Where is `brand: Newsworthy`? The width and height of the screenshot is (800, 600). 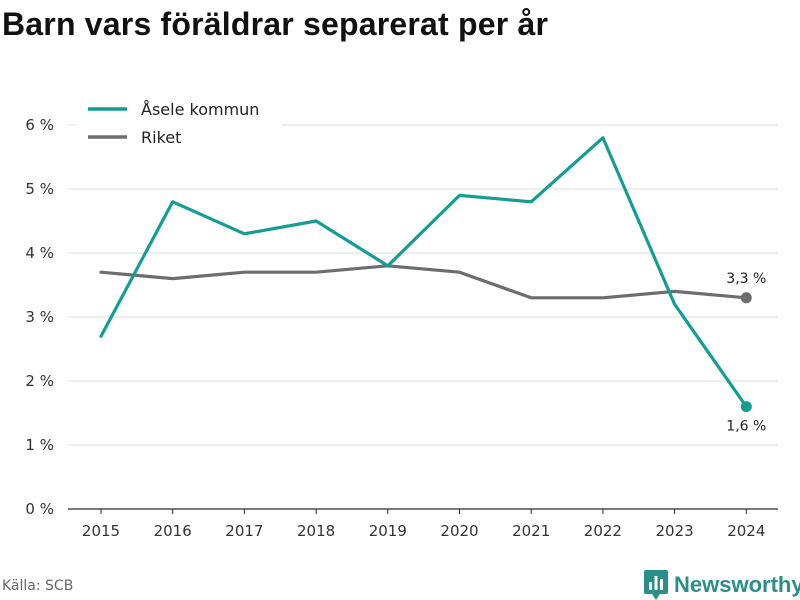 brand: Newsworthy is located at coordinates (722, 585).